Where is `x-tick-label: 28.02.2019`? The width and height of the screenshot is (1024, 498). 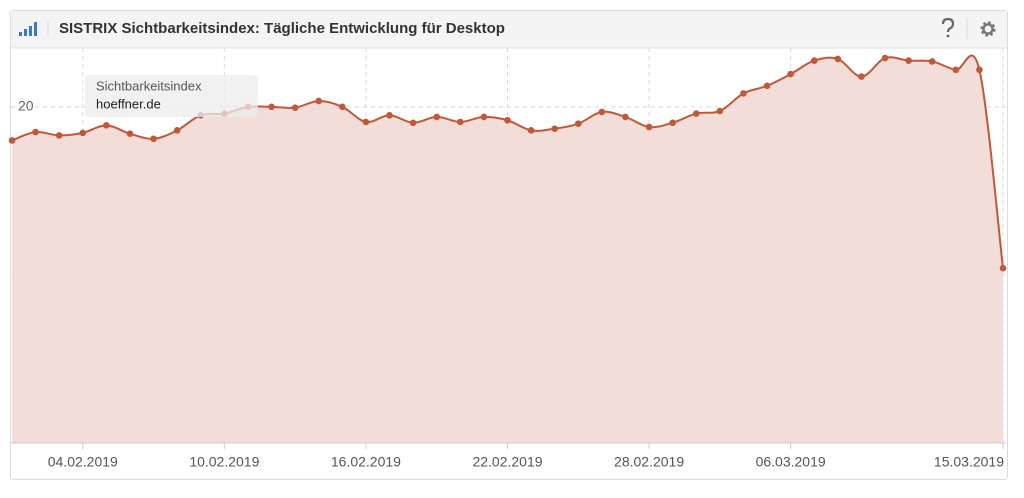
x-tick-label: 28.02.2019 is located at coordinates (649, 462).